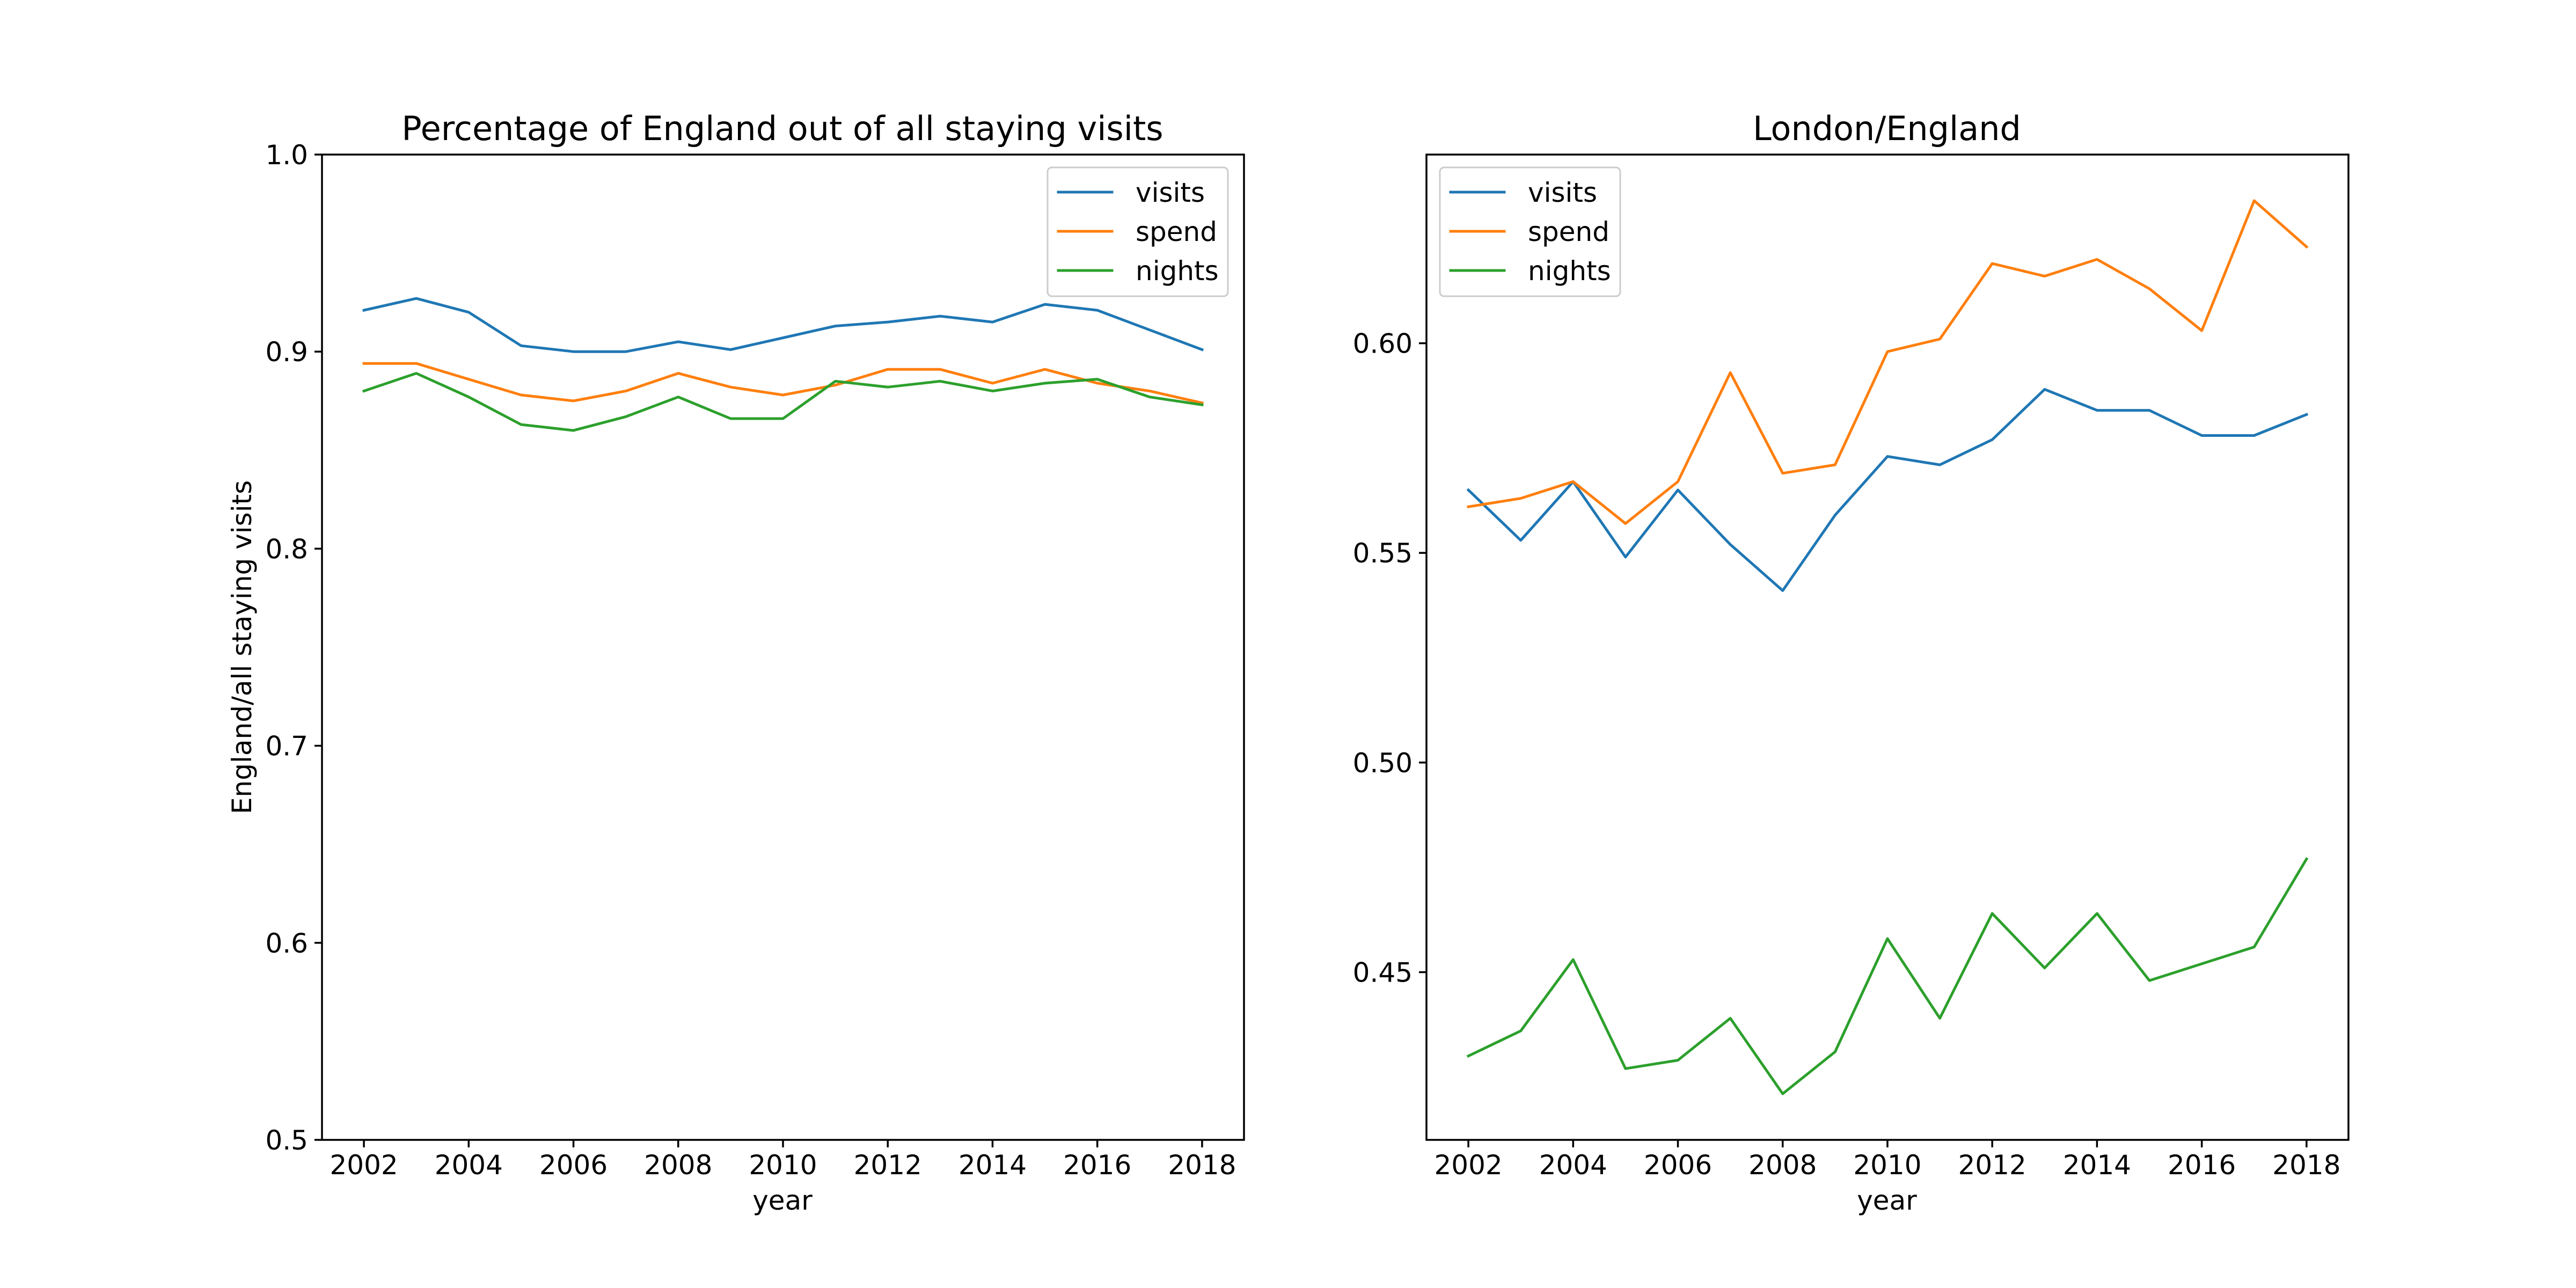  Describe the element at coordinates (1389, 658) in the screenshot. I see `y-axis-ticks: 0.45 0.50 0.55 0.60` at that location.